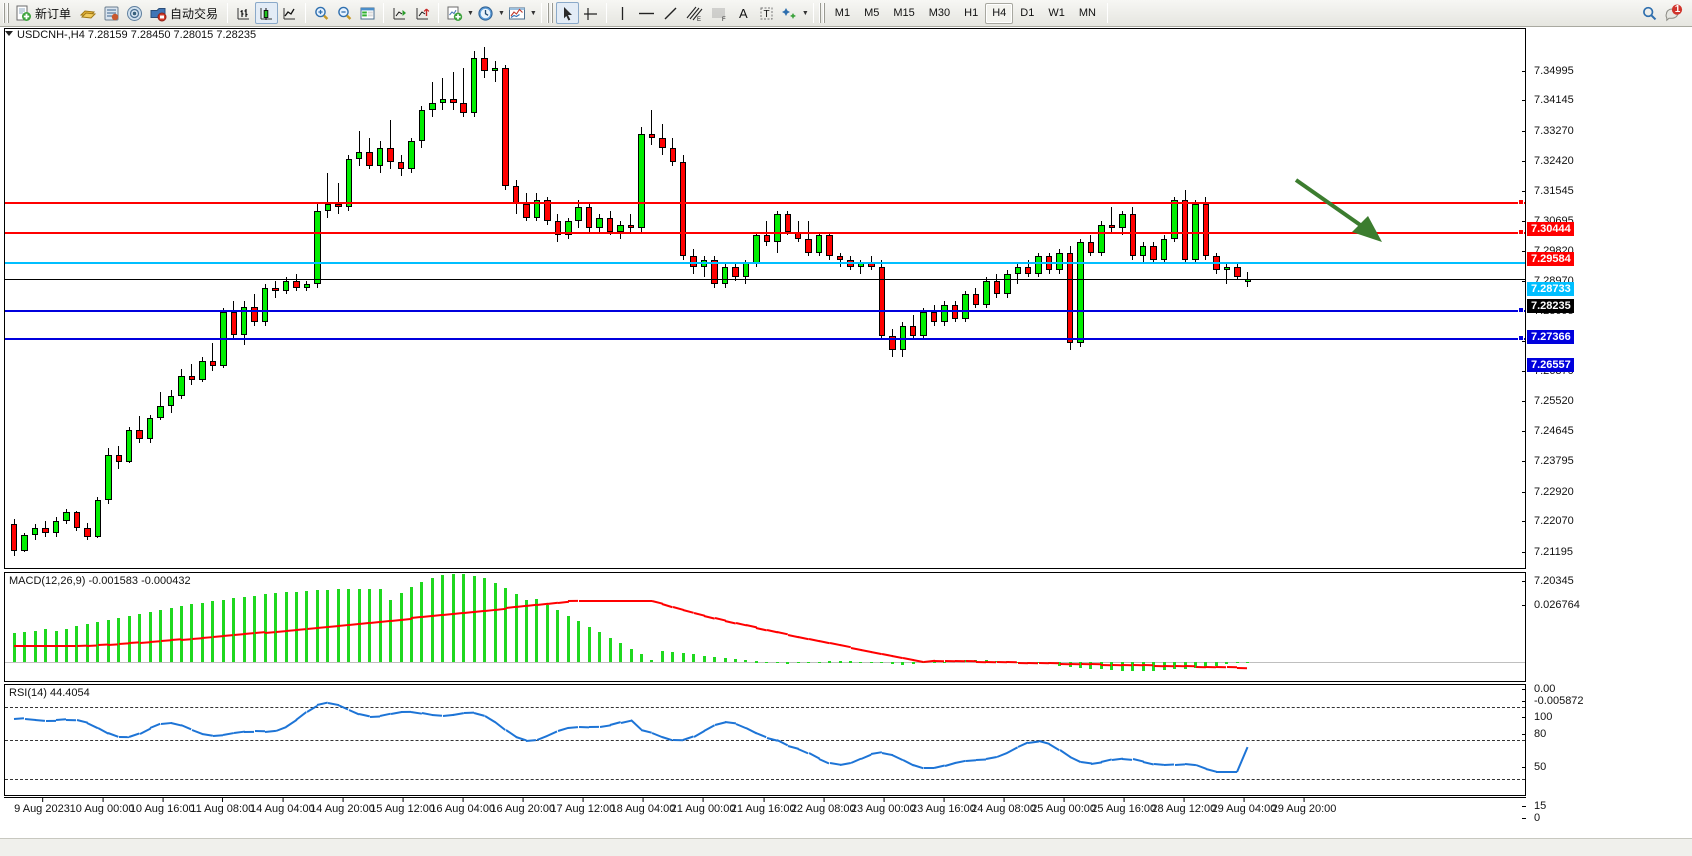  What do you see at coordinates (1550, 364) in the screenshot?
I see `support-line-2-tag: 7.26557` at bounding box center [1550, 364].